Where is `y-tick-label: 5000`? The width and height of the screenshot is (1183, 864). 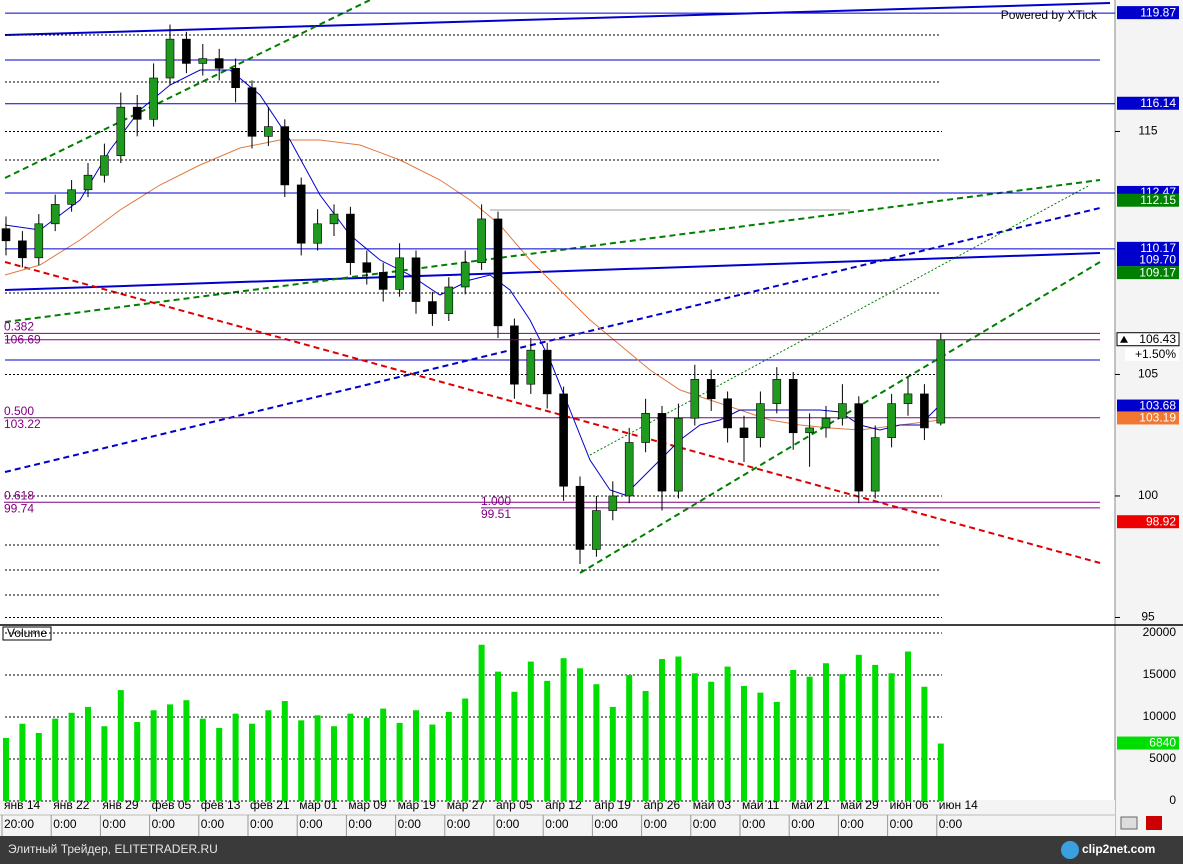 y-tick-label: 5000 is located at coordinates (1162, 758).